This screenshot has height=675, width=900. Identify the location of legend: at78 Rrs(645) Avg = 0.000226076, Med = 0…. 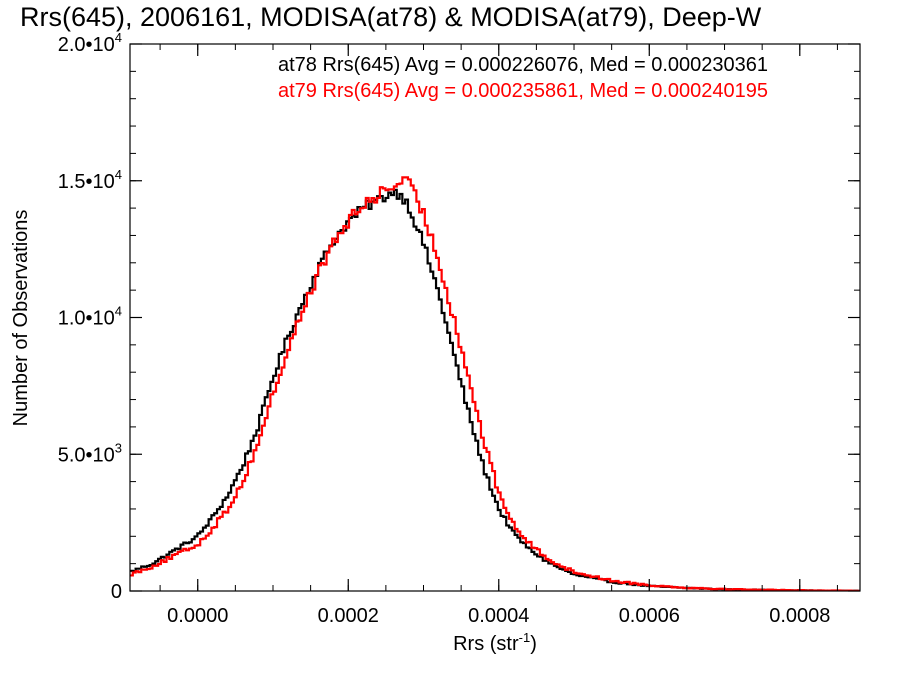
(523, 78).